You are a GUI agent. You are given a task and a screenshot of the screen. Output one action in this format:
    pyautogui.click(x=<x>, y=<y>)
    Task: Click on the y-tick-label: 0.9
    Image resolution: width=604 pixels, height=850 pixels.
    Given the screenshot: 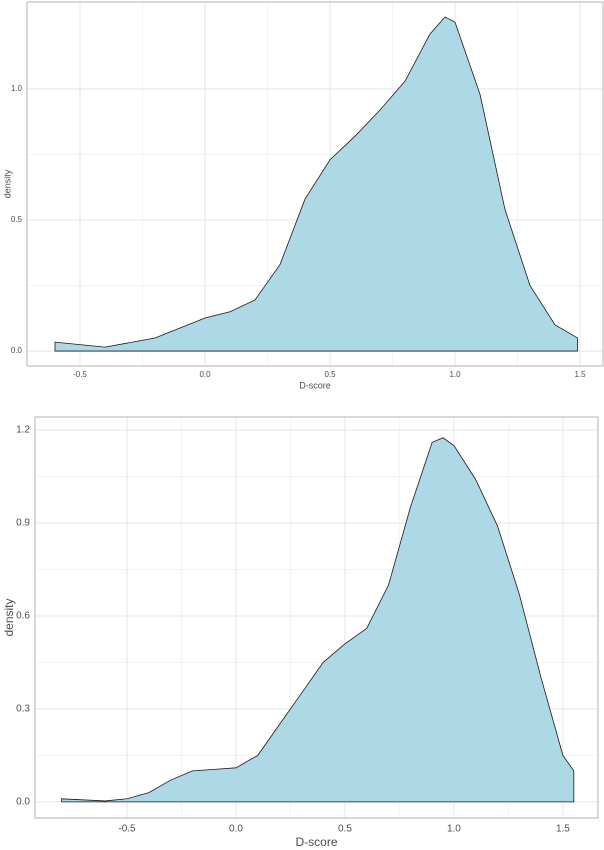 What is the action you would take?
    pyautogui.click(x=23, y=523)
    